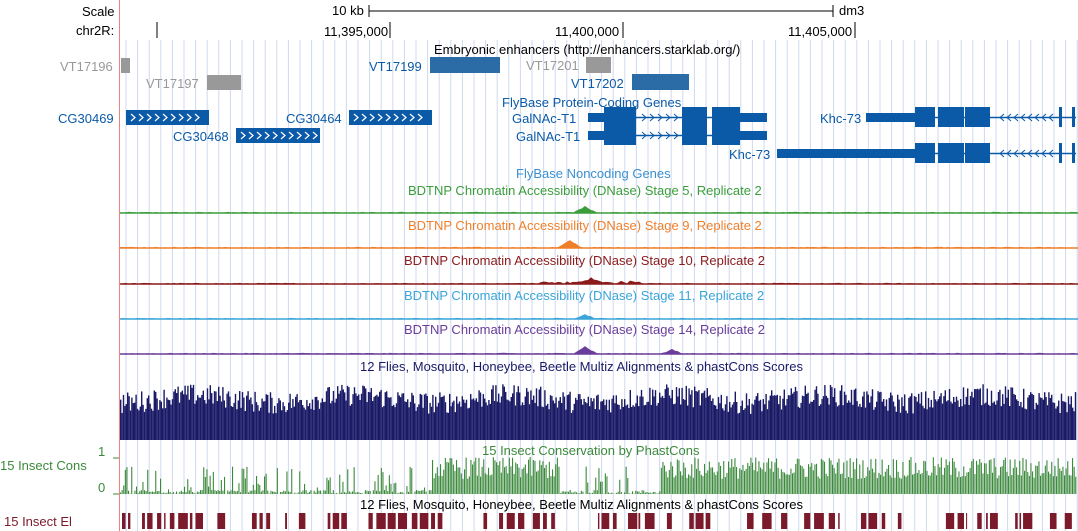 The width and height of the screenshot is (1078, 531). Describe the element at coordinates (552, 65) in the screenshot. I see `enhancer-label: VT17201` at that location.